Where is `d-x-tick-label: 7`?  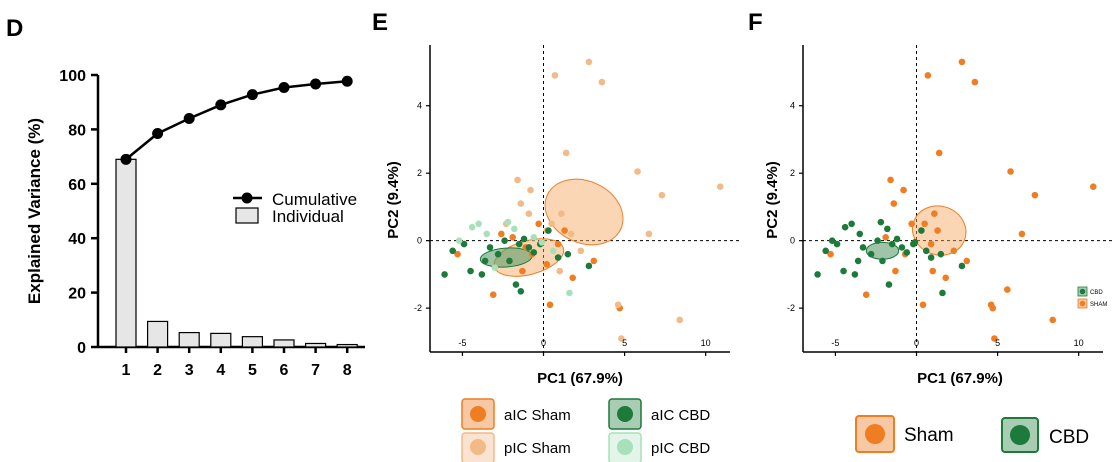 d-x-tick-label: 7 is located at coordinates (315, 370).